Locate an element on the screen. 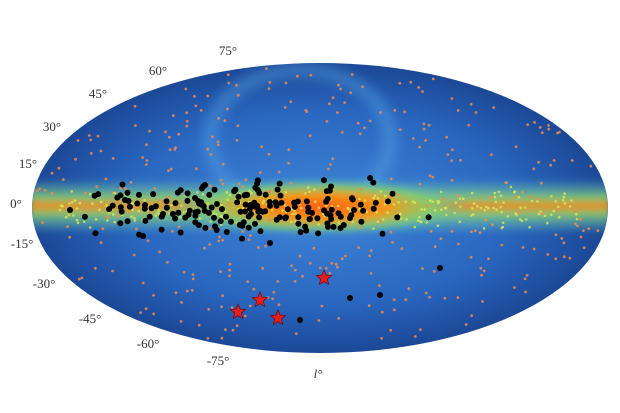 The height and width of the screenshot is (413, 620). latitude-label: -60° is located at coordinates (148, 343).